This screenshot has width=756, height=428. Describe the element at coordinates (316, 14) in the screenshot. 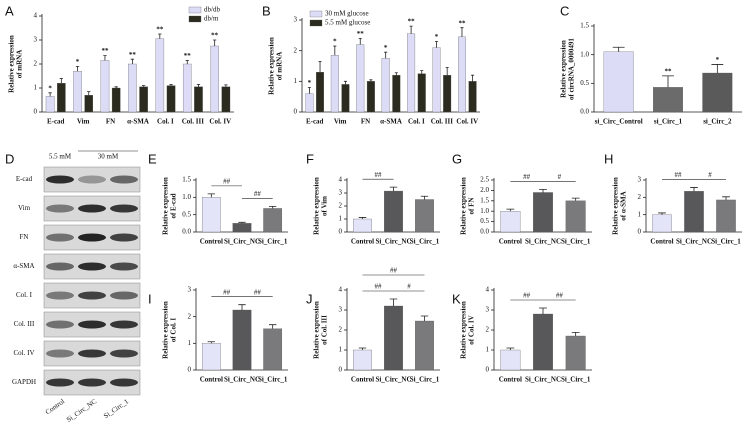

I see `legend-swatch` at that location.